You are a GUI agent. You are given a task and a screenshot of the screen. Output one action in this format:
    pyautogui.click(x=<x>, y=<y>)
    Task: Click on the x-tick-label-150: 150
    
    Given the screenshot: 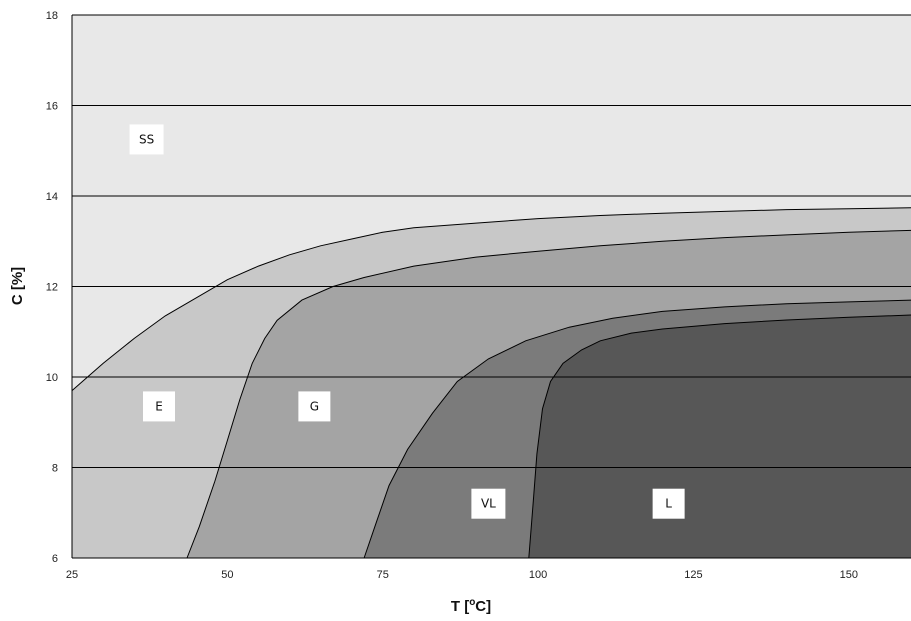 What is the action you would take?
    pyautogui.click(x=849, y=575)
    